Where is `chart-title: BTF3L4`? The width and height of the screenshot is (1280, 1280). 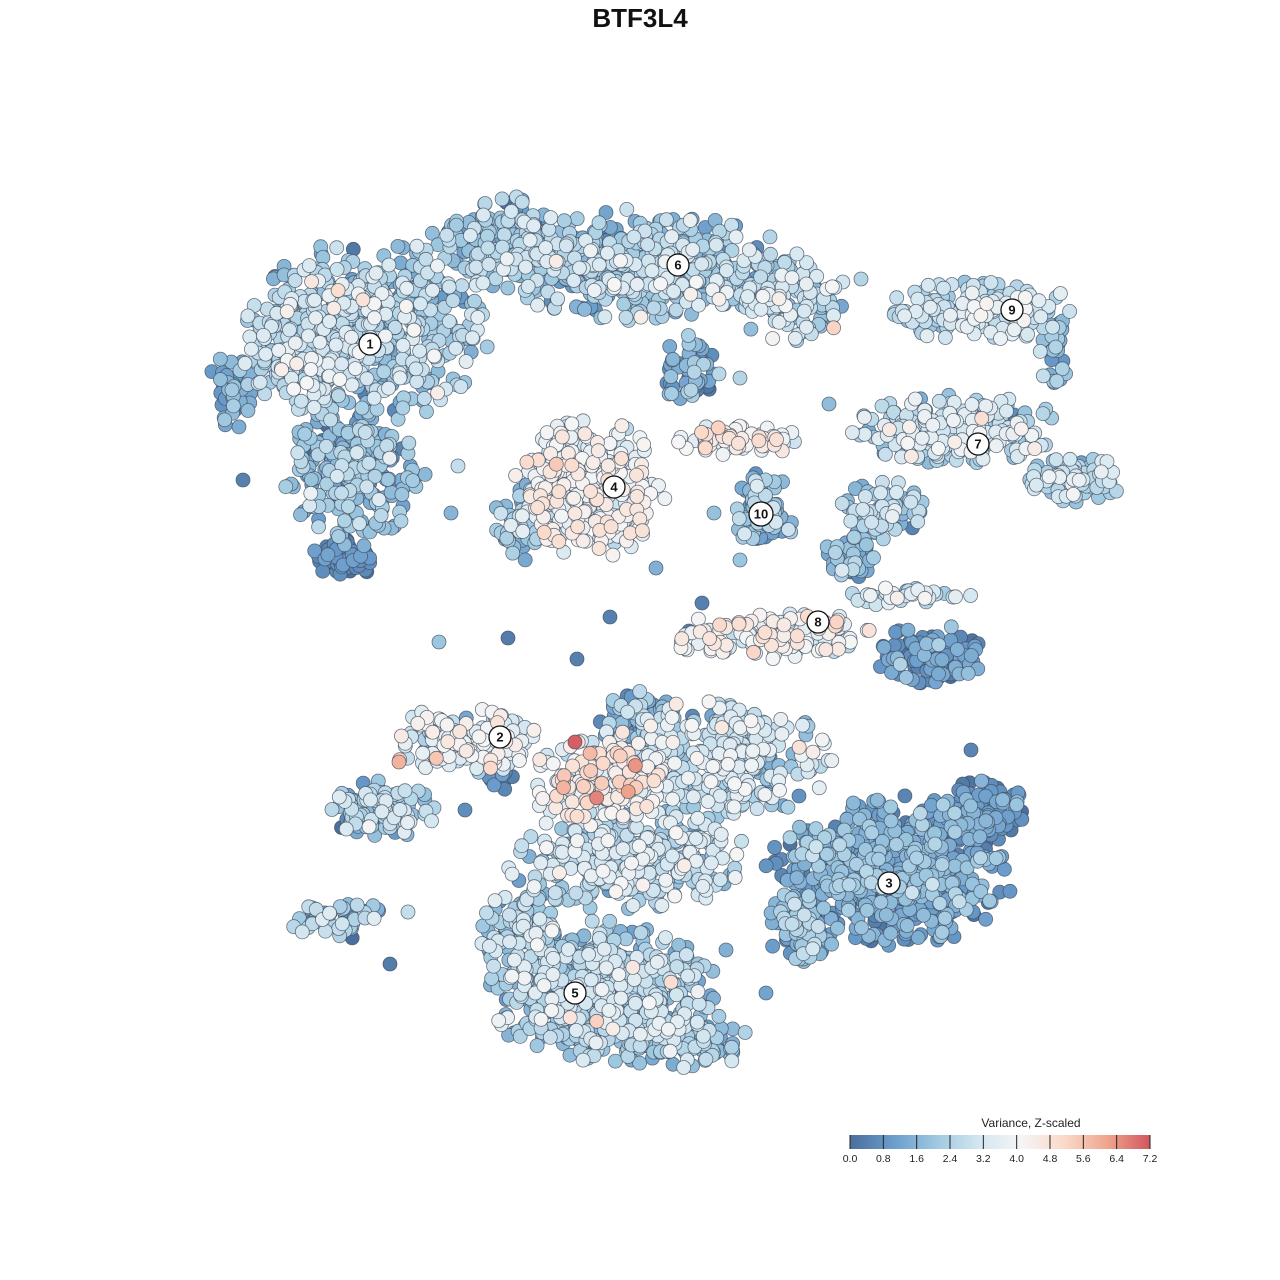 chart-title: BTF3L4 is located at coordinates (640, 18).